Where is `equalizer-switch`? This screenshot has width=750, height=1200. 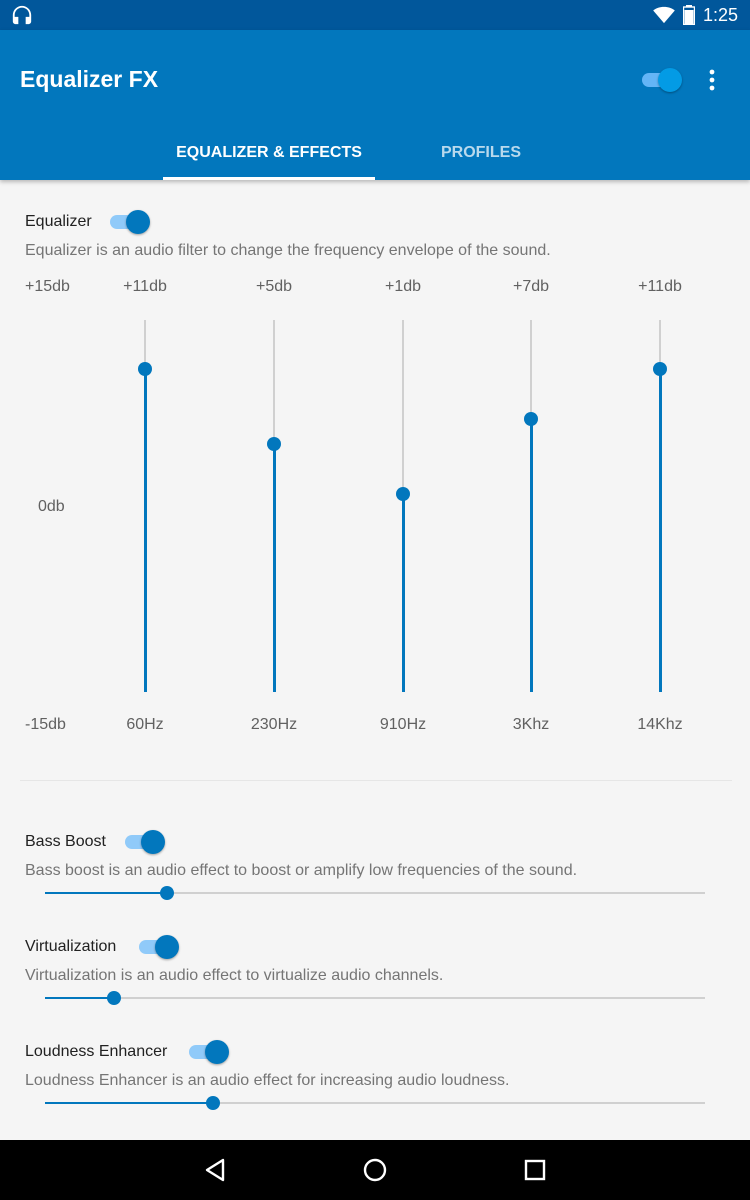 equalizer-switch is located at coordinates (129, 221).